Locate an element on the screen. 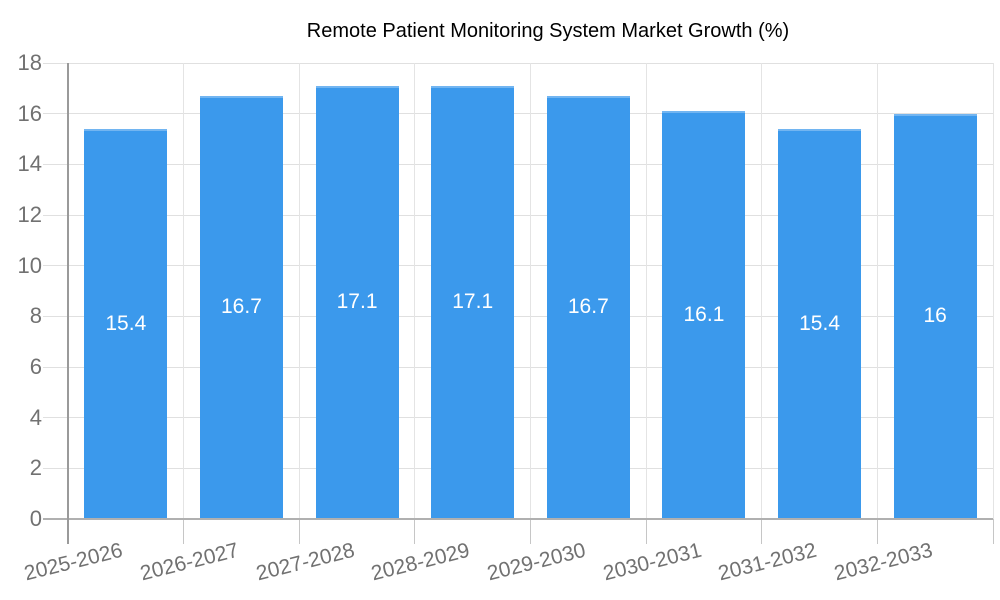  y-axis-label: 12 is located at coordinates (29, 214).